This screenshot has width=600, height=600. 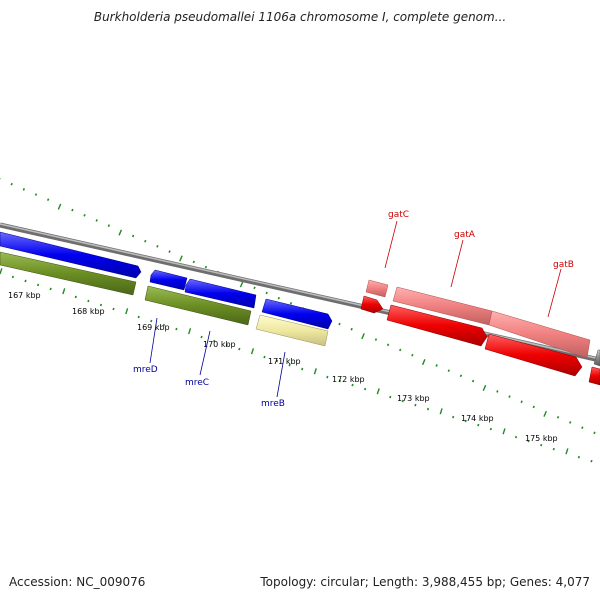 I want to click on gene-box-gatb, so click(x=539, y=334).